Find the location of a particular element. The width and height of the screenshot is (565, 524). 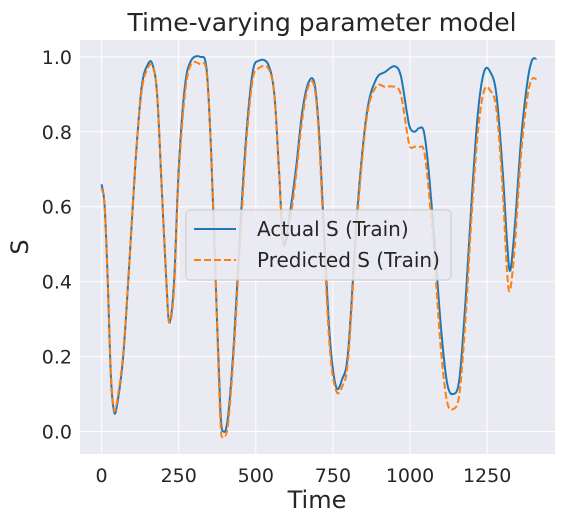

x-tick-label: 500 is located at coordinates (256, 476).